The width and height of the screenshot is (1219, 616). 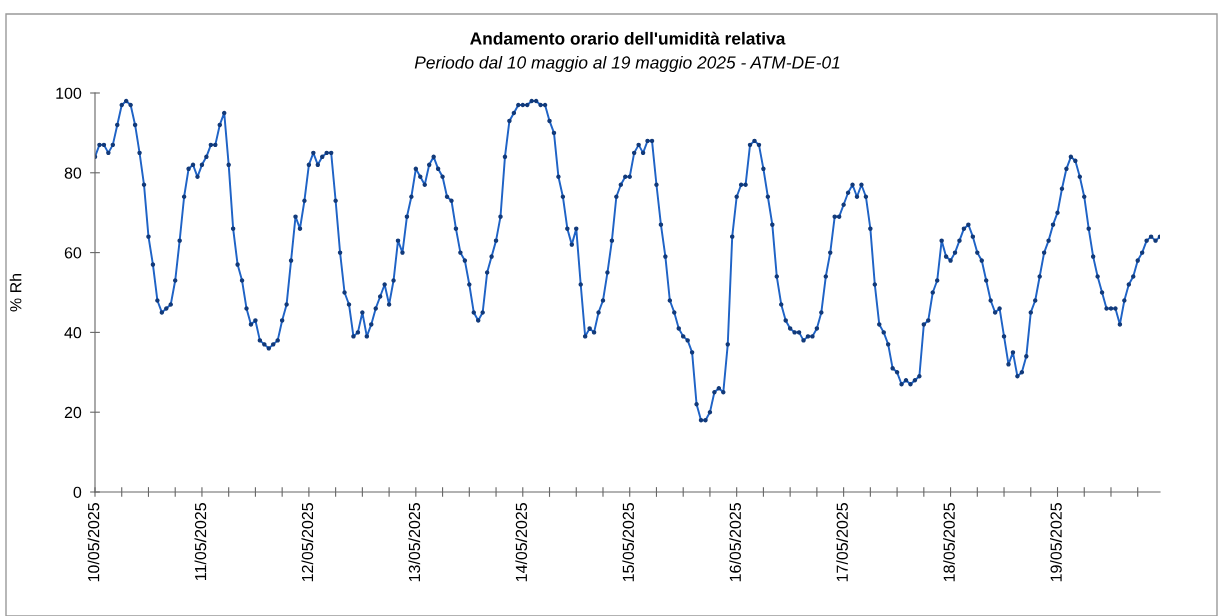 What do you see at coordinates (15, 293) in the screenshot?
I see `y-axis-title: % Rh` at bounding box center [15, 293].